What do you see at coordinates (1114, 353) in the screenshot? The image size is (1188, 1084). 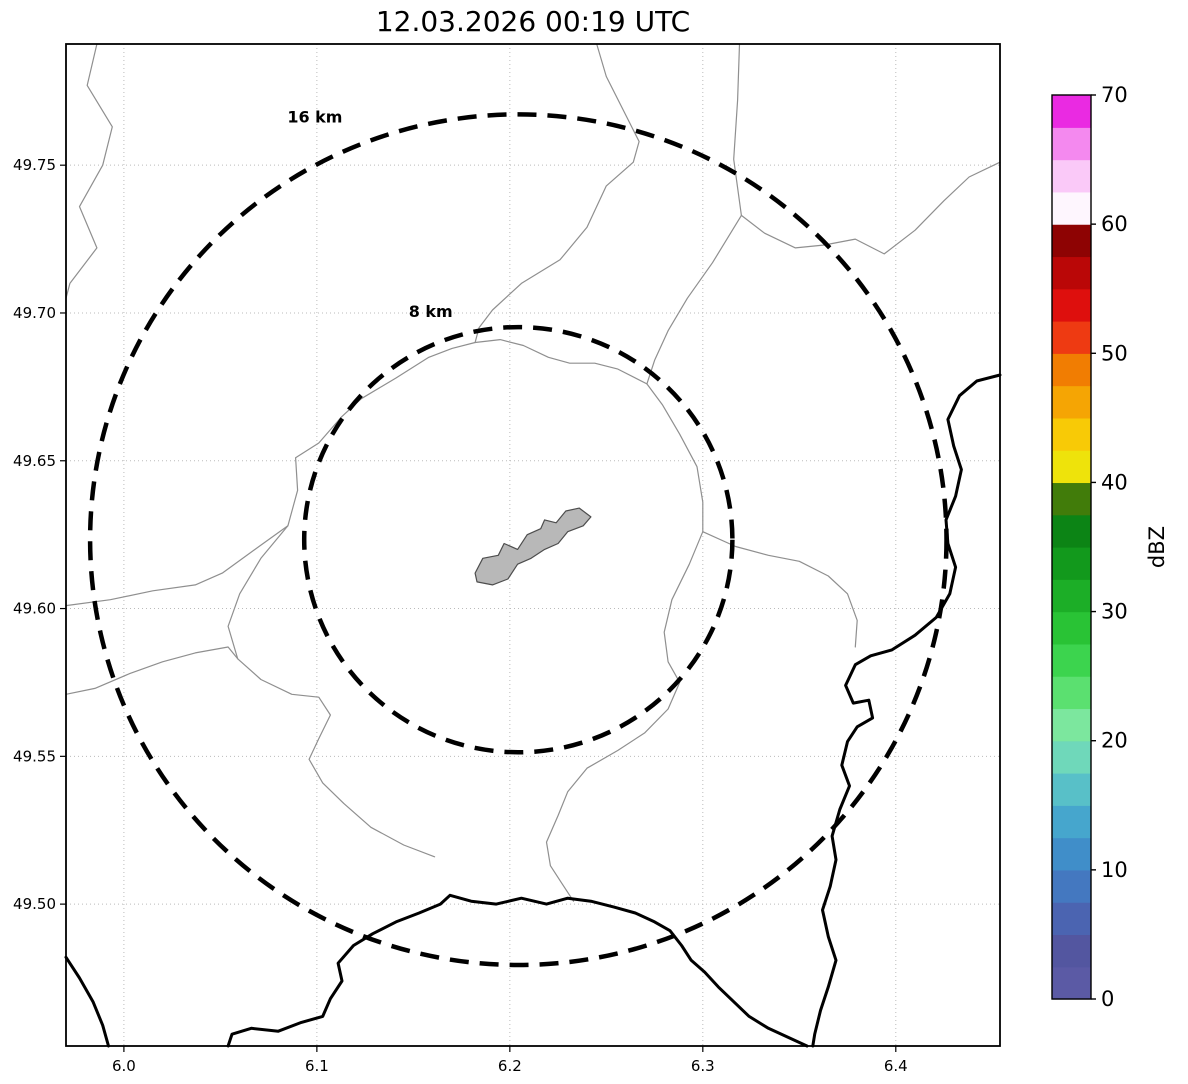 I see `colorbar-tick-label: 50` at bounding box center [1114, 353].